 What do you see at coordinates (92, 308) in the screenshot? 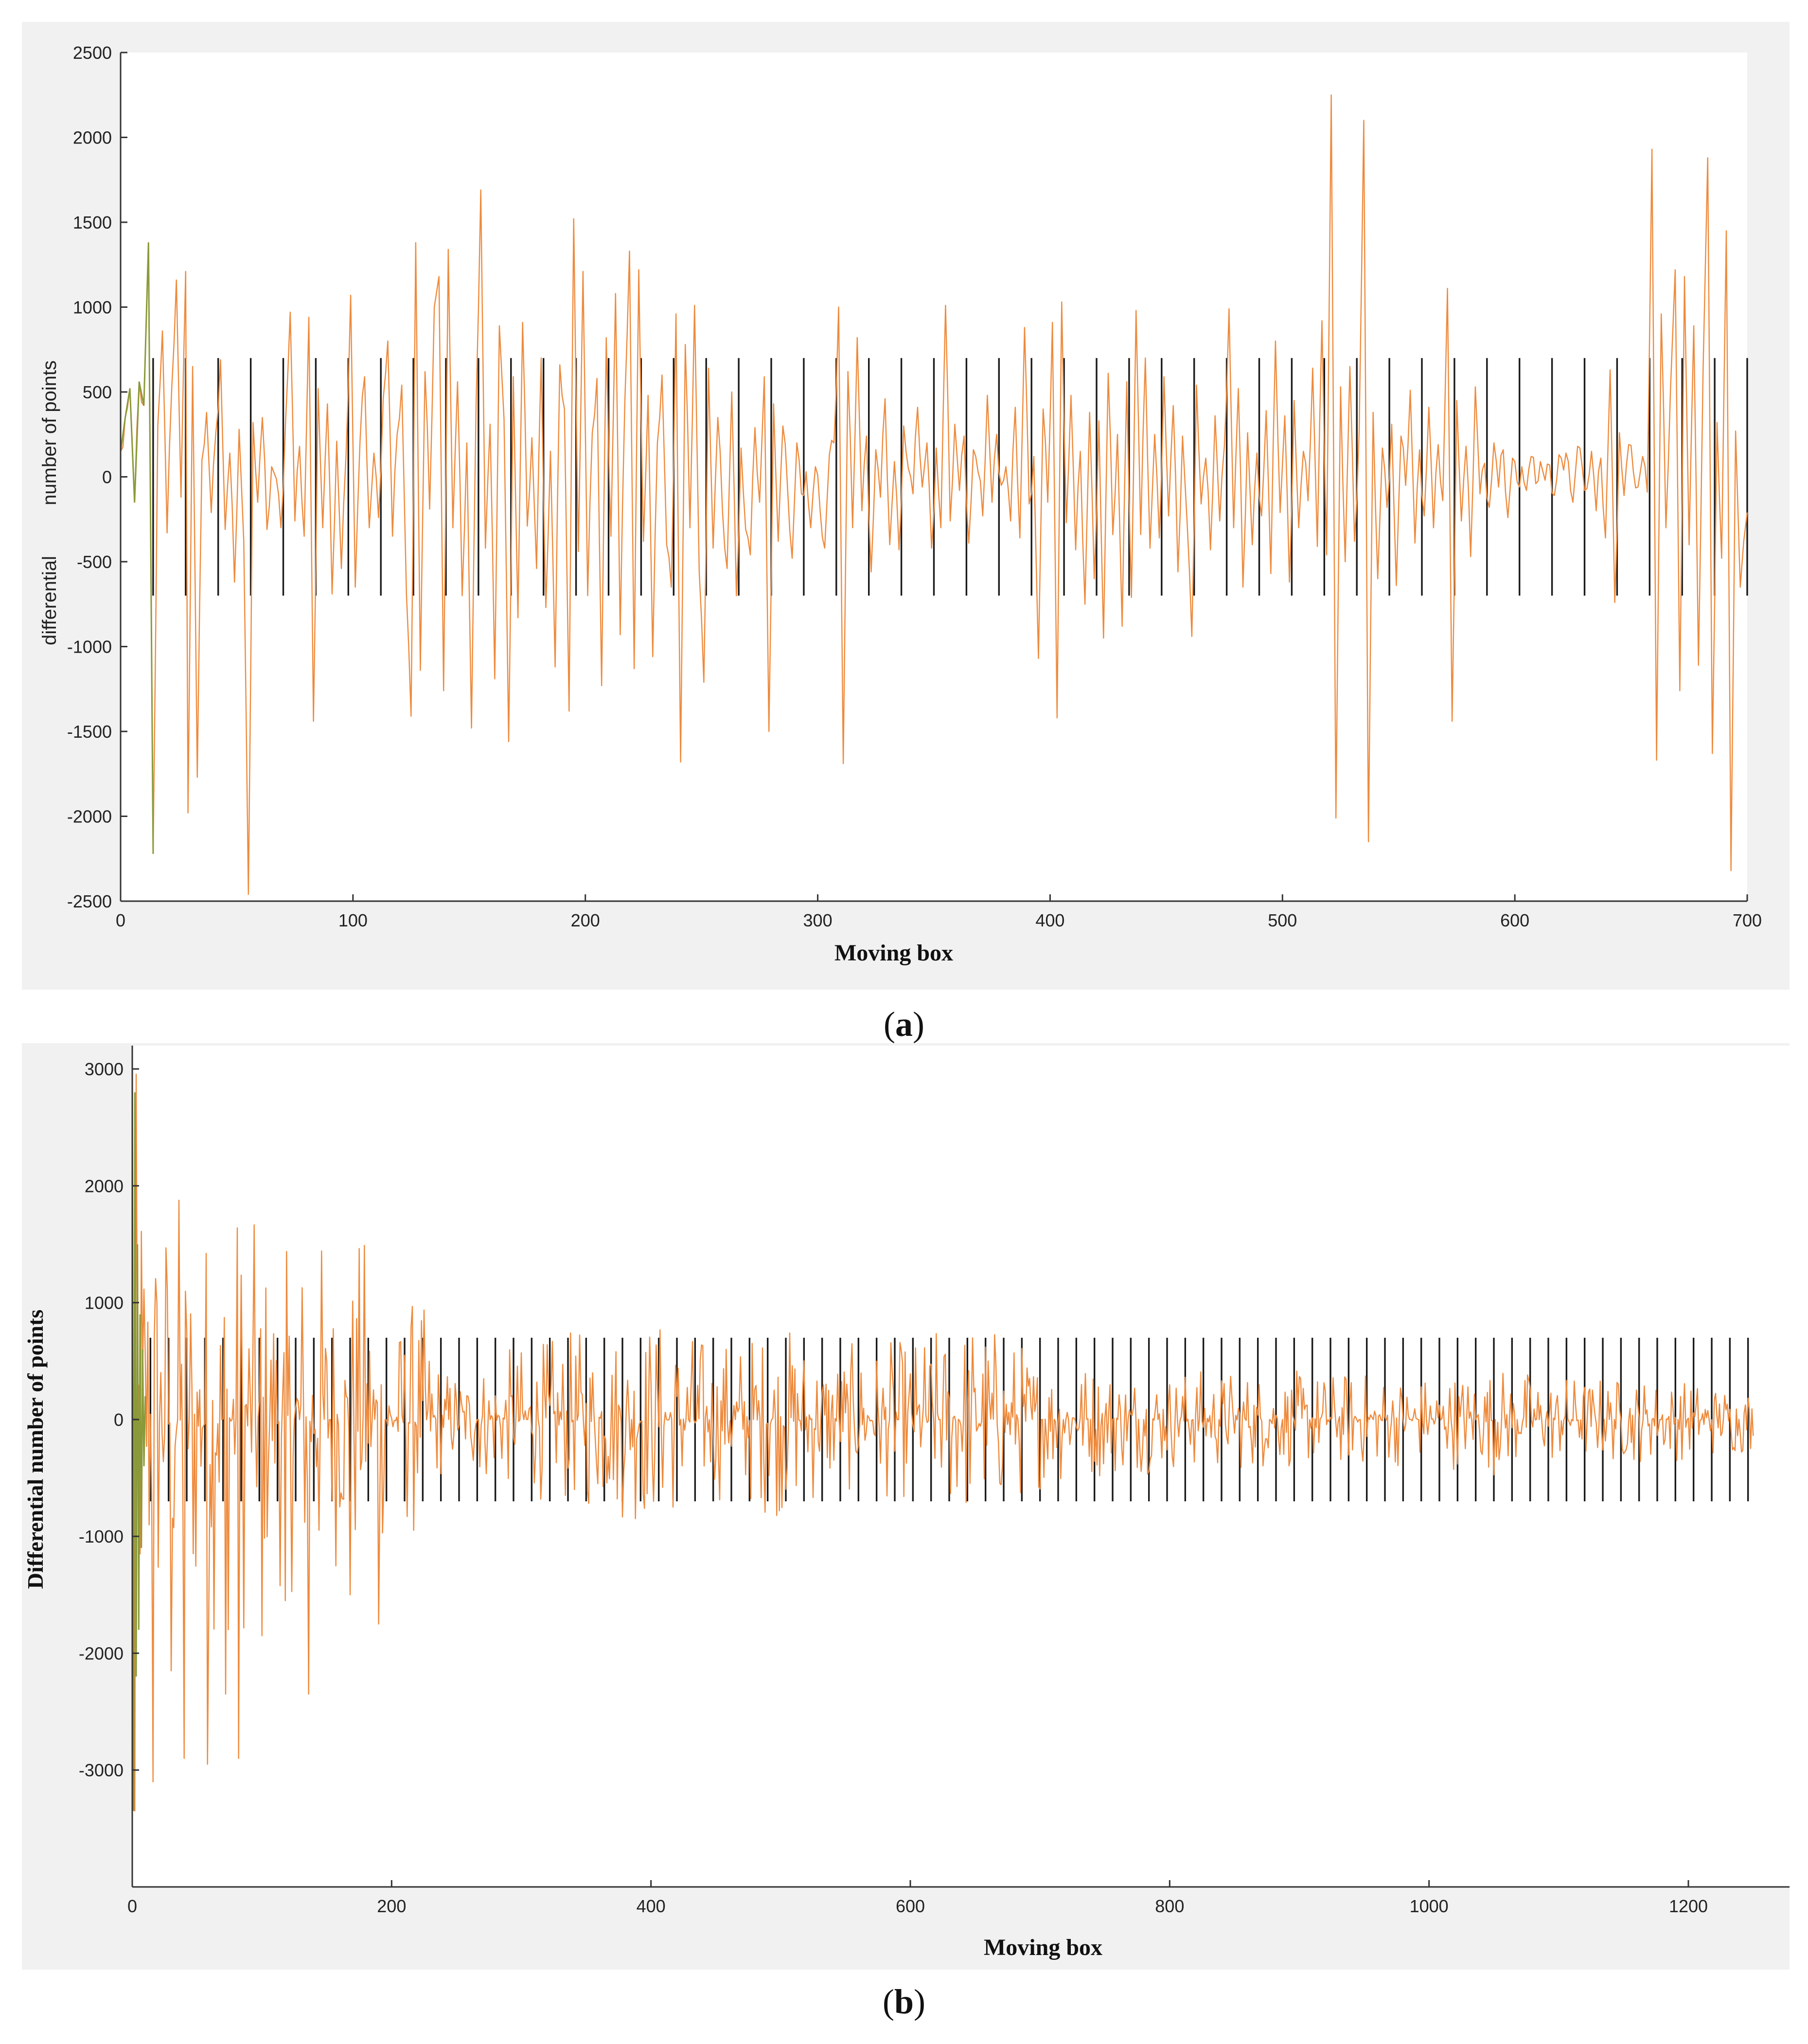
I see `panel-a-y-tick-label: 1000` at bounding box center [92, 308].